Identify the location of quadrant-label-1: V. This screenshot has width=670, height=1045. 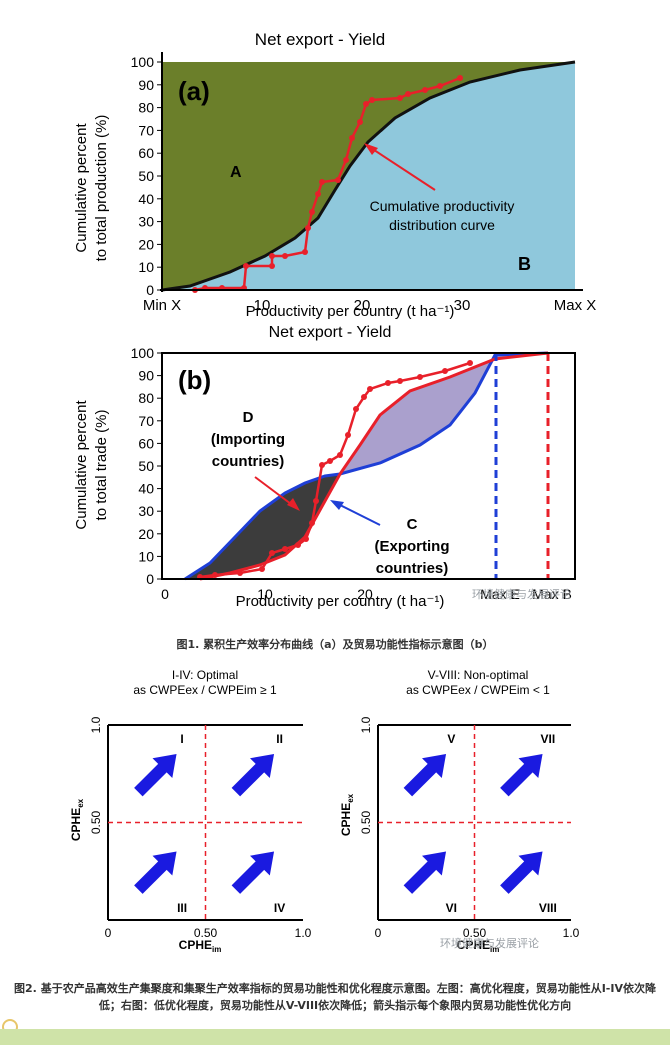
(451, 739).